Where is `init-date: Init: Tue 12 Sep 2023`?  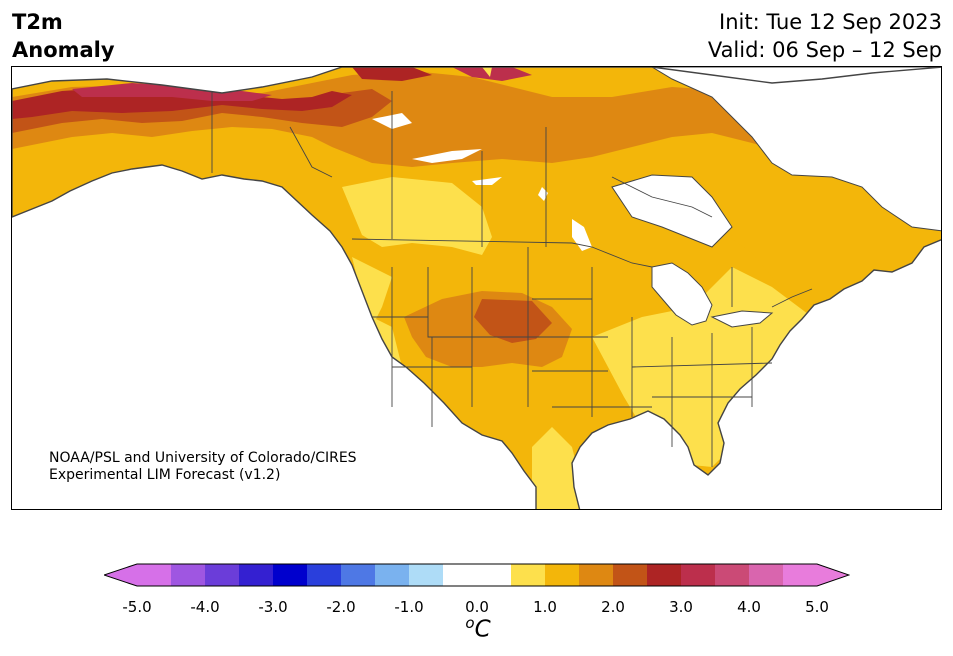
init-date: Init: Tue 12 Sep 2023 is located at coordinates (830, 22).